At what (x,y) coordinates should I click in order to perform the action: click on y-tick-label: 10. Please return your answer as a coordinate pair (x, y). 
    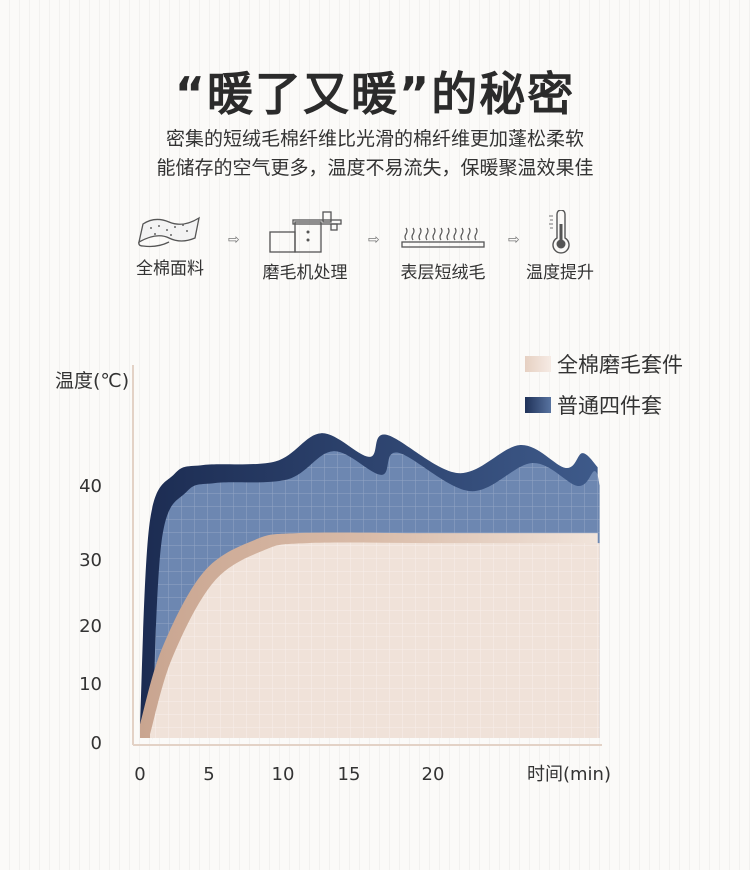
    Looking at the image, I should click on (90, 684).